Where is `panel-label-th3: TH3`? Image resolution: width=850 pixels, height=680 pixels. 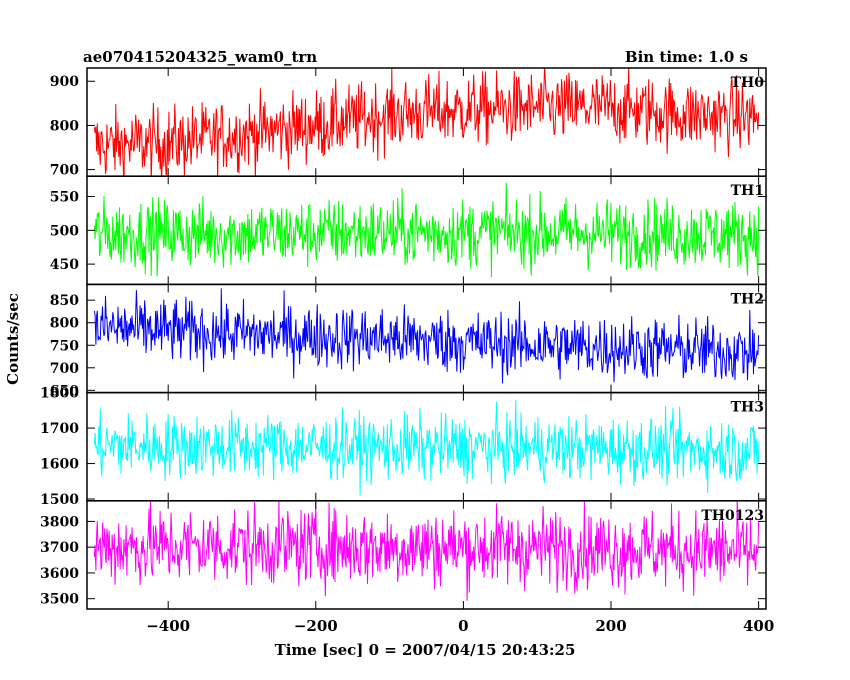
panel-label-th3: TH3 is located at coordinates (747, 408).